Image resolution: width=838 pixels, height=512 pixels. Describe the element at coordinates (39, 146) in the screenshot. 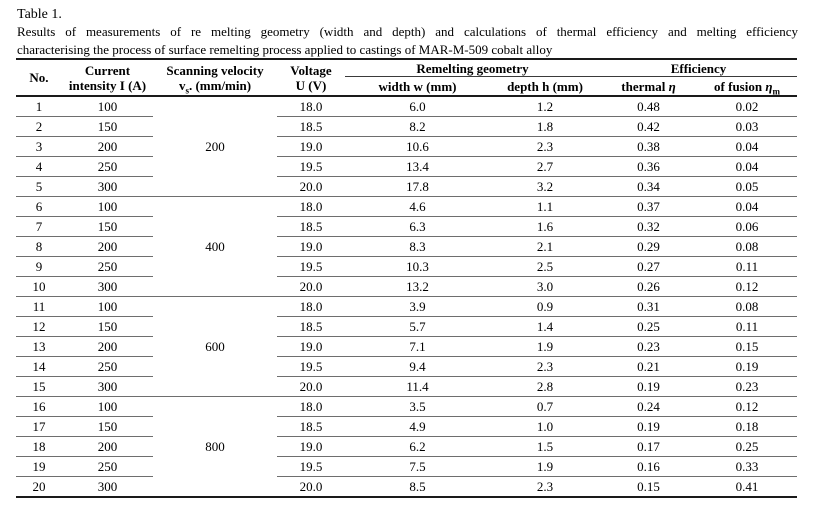

I see `cell-no: 3` at that location.